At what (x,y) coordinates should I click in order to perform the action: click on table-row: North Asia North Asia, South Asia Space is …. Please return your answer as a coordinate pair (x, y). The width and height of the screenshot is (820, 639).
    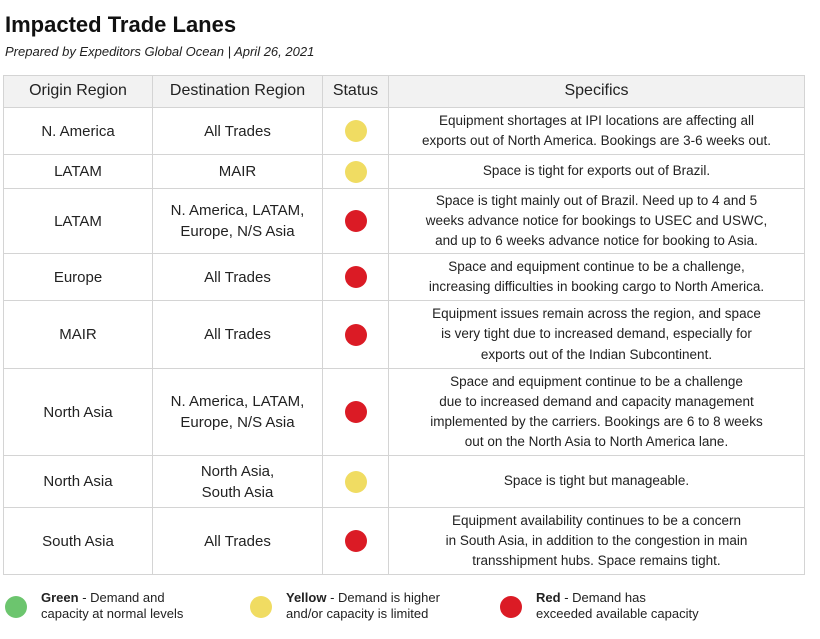
    Looking at the image, I should click on (404, 481).